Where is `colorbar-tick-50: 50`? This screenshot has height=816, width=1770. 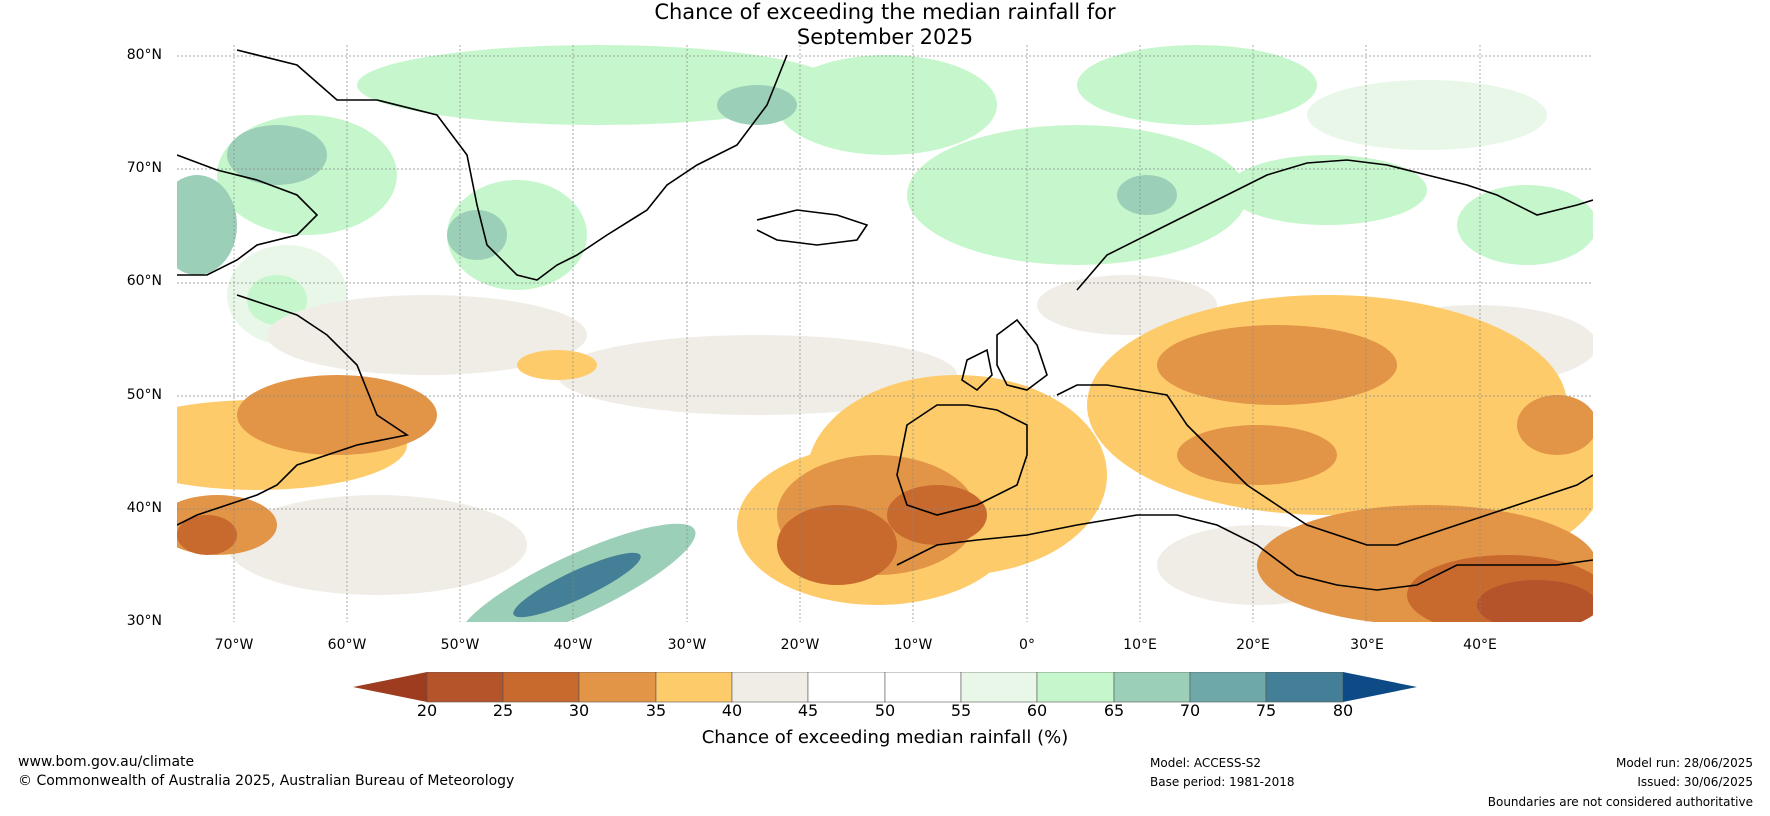 colorbar-tick-50: 50 is located at coordinates (885, 710).